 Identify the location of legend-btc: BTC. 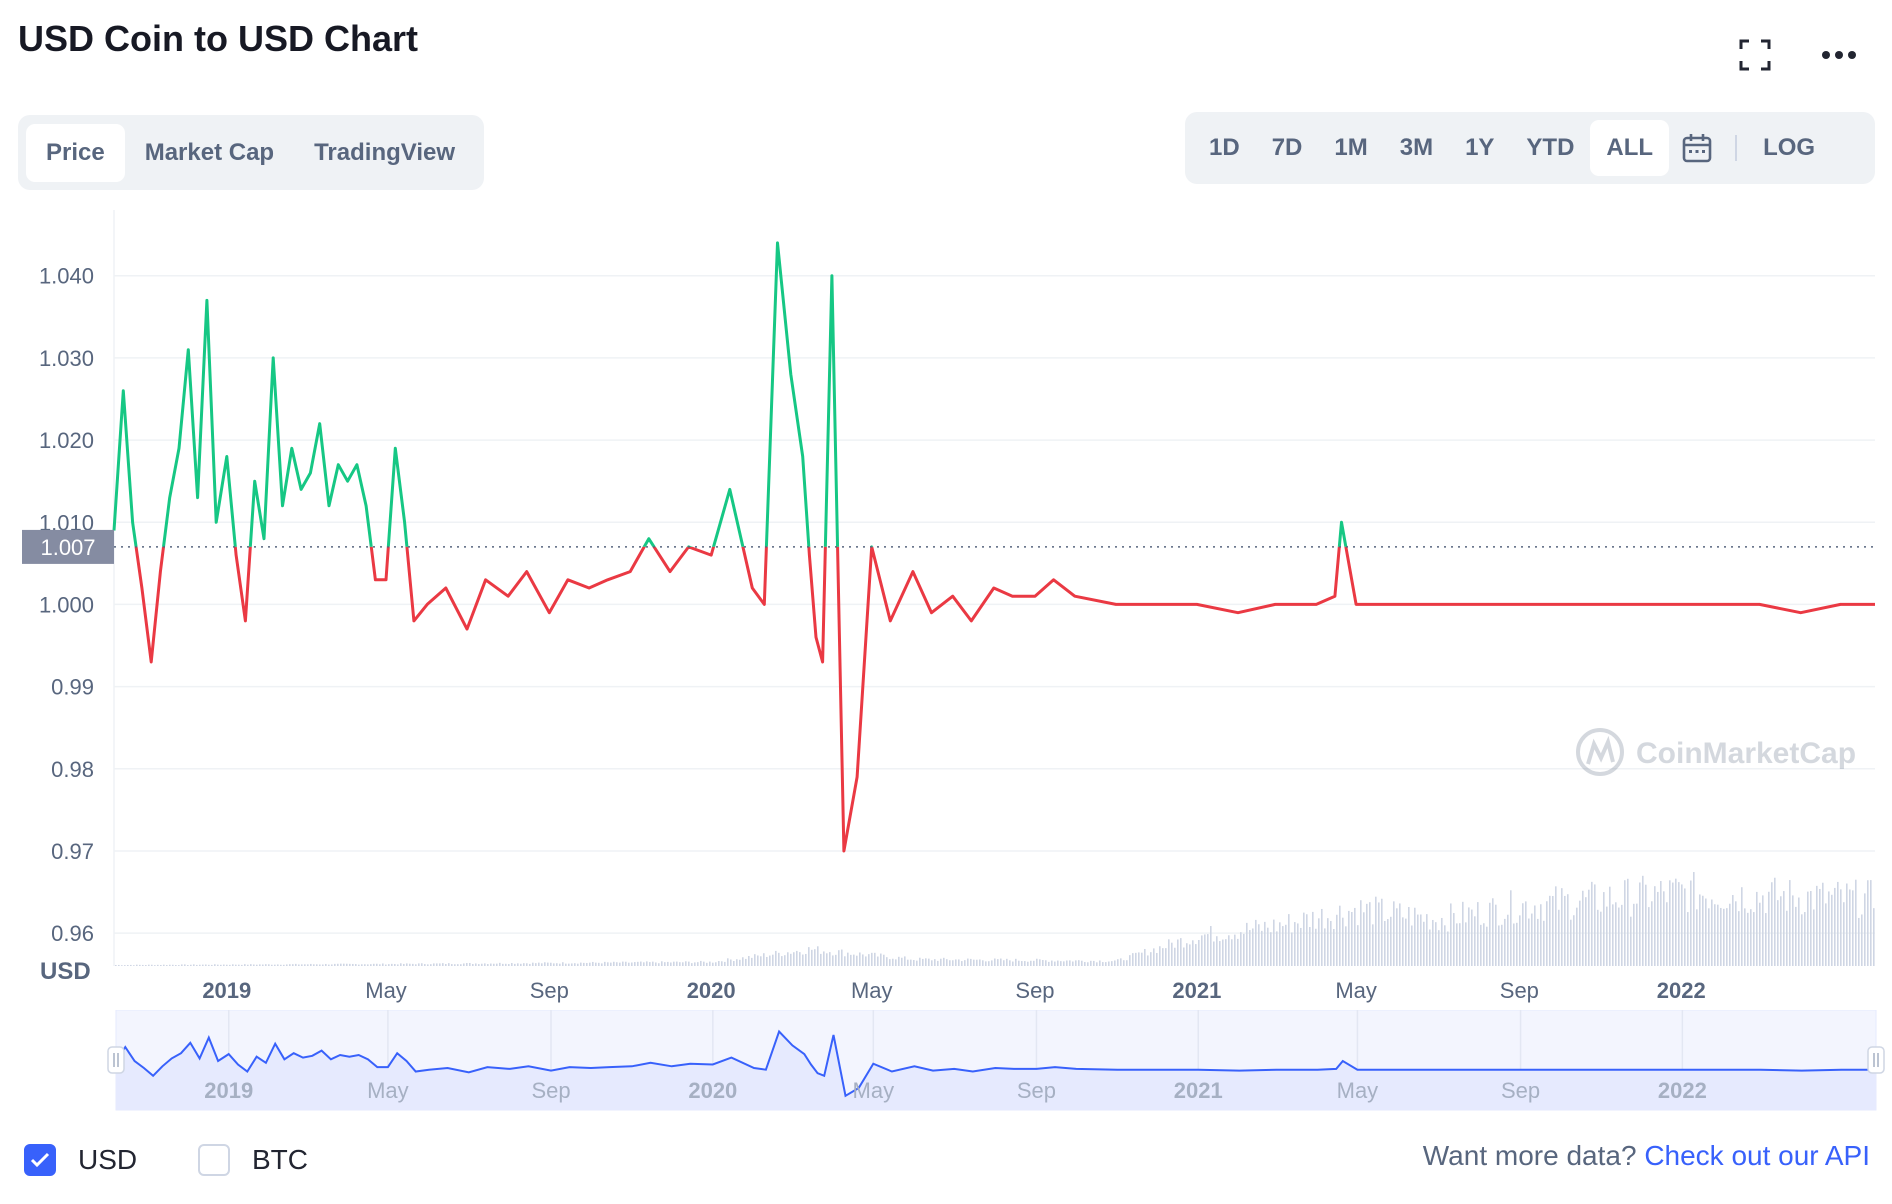
(253, 1160).